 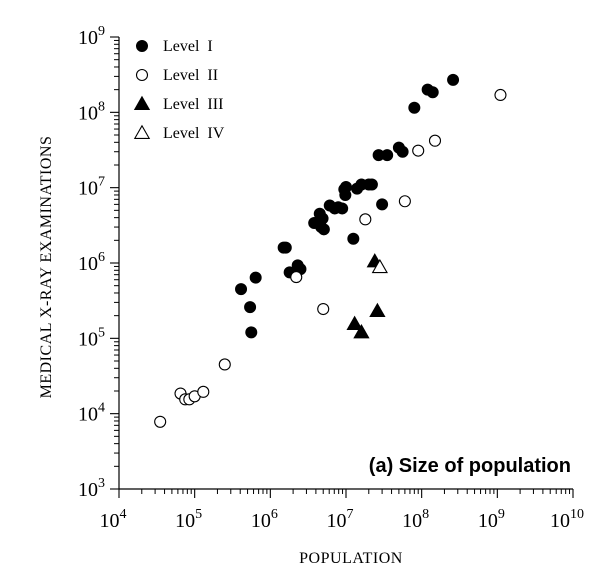 What do you see at coordinates (113, 519) in the screenshot?
I see `x-tick-label: 10⁴` at bounding box center [113, 519].